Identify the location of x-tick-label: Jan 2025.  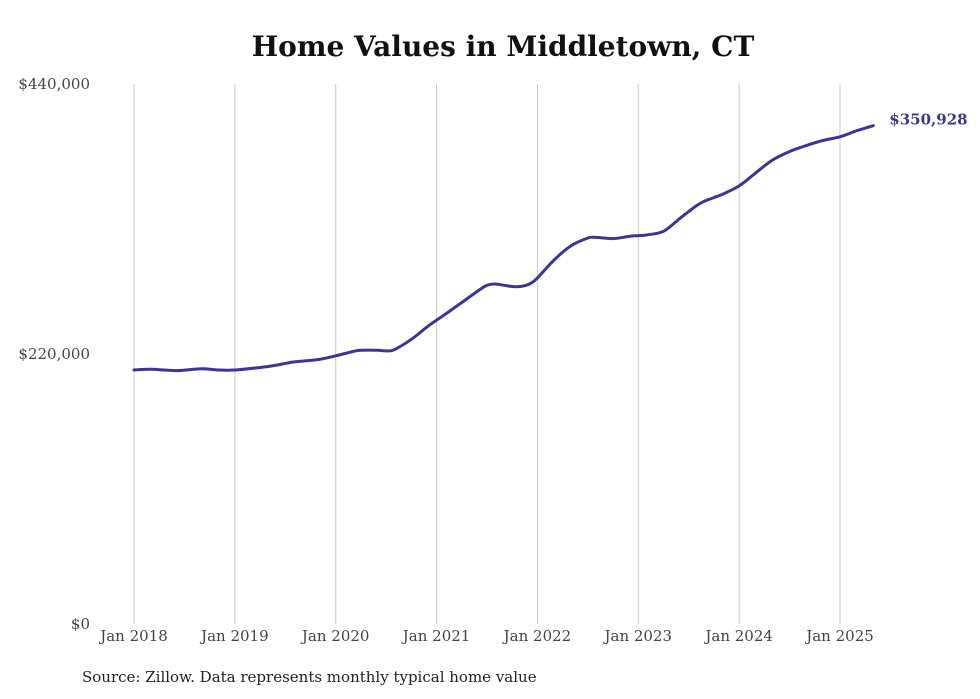
(839, 636).